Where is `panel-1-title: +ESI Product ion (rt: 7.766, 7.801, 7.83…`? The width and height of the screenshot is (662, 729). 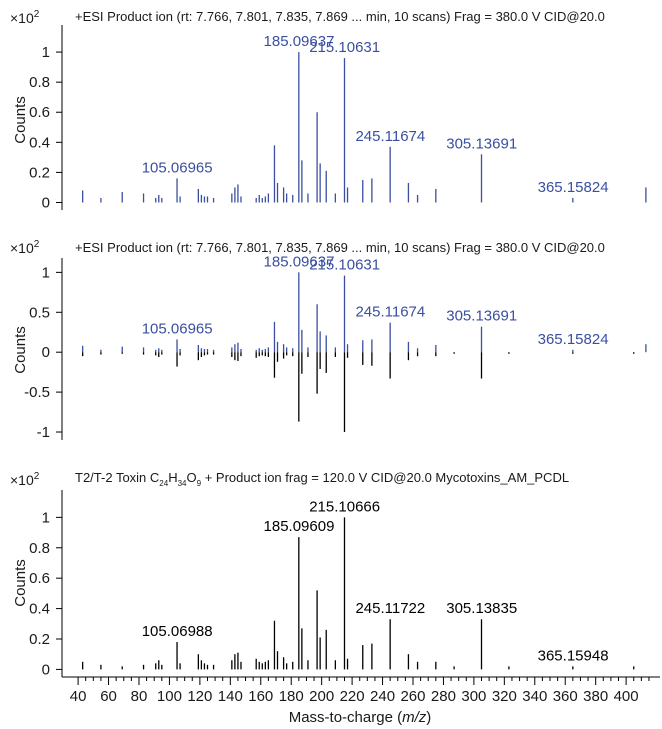
panel-1-title: +ESI Product ion (rt: 7.766, 7.801, 7.83… is located at coordinates (340, 16).